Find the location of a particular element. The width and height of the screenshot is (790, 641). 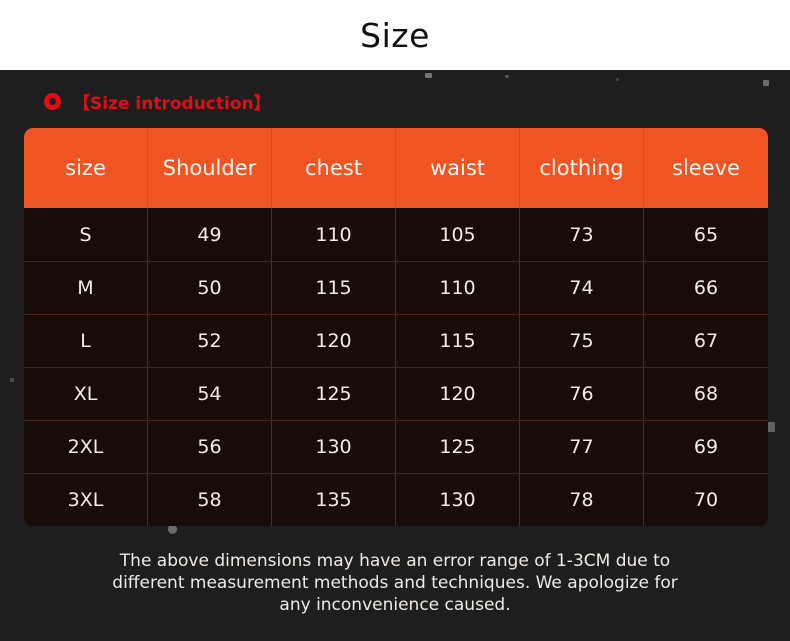

page-title: Size is located at coordinates (395, 35).